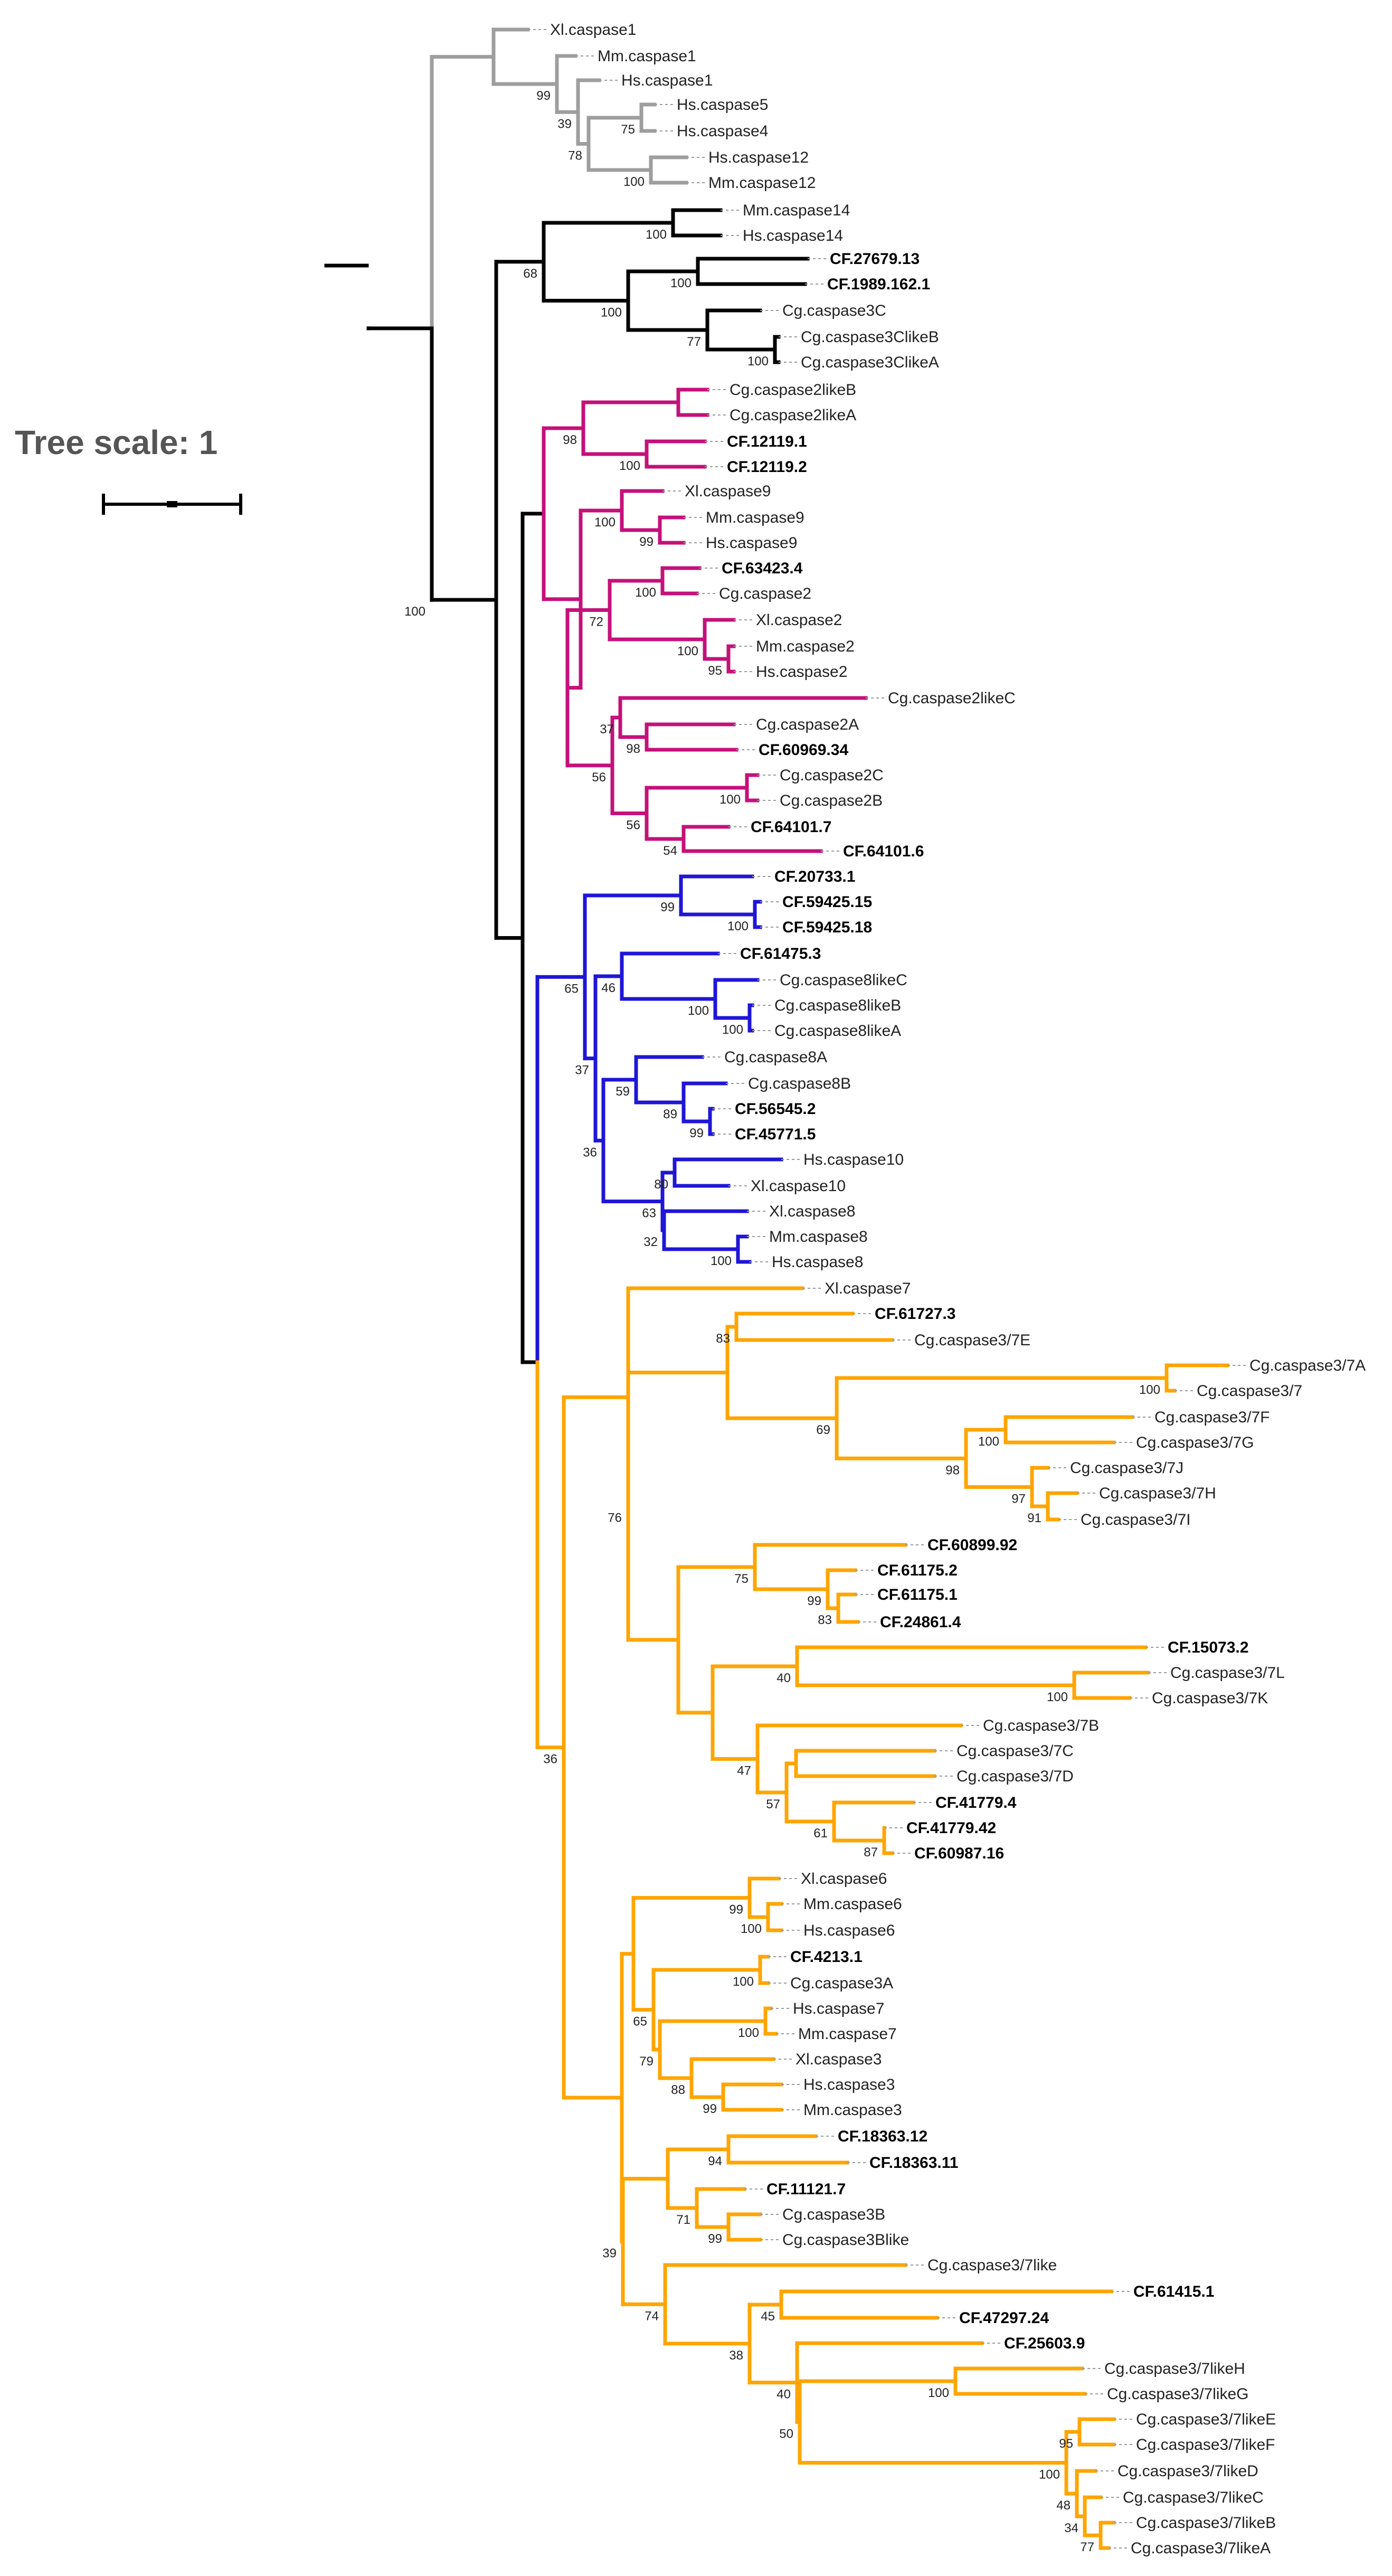 The image size is (1392, 2576). What do you see at coordinates (128, 469) in the screenshot?
I see `tree-scale-legend: Tree scale: 1` at bounding box center [128, 469].